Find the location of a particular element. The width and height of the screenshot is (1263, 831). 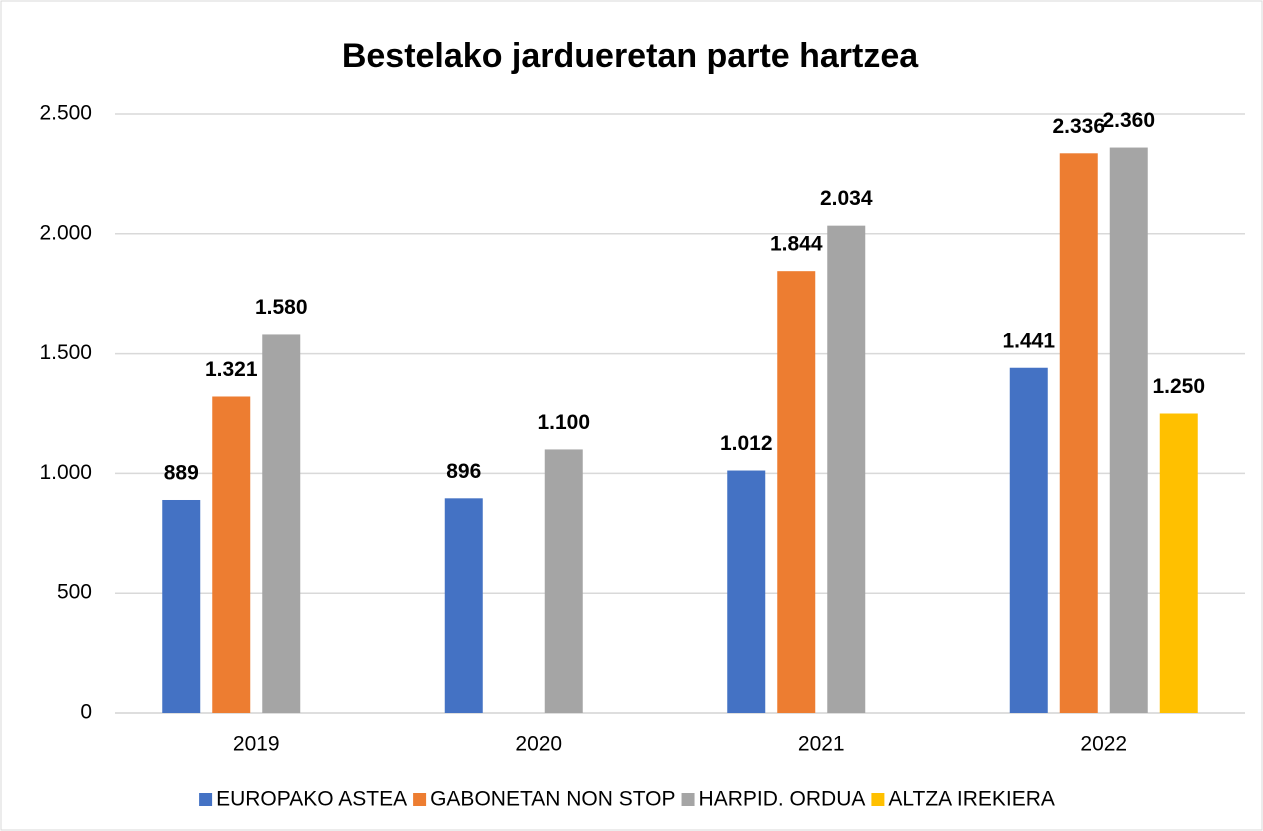

legend-label: HARPID. ORDUA is located at coordinates (782, 799).